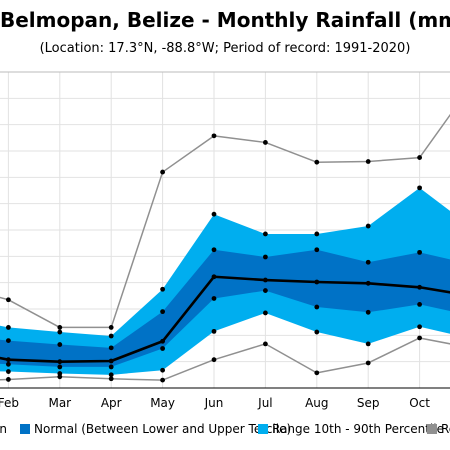 Image resolution: width=450 pixels, height=450 pixels. What do you see at coordinates (162, 403) in the screenshot?
I see `x-tick-label: May` at bounding box center [162, 403].